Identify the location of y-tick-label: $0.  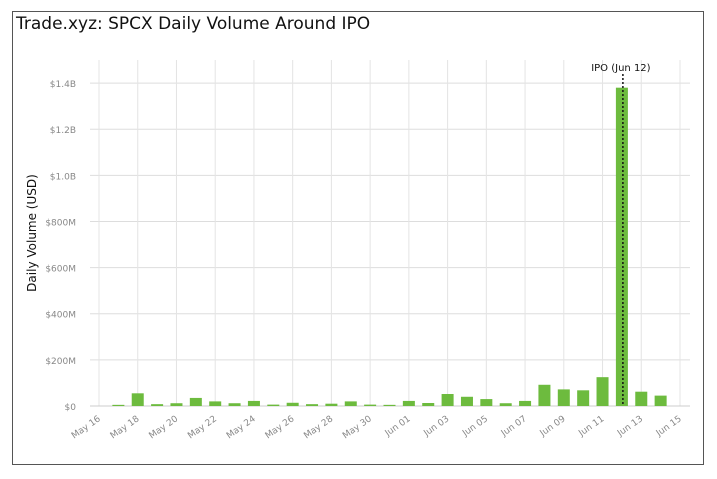
(71, 408).